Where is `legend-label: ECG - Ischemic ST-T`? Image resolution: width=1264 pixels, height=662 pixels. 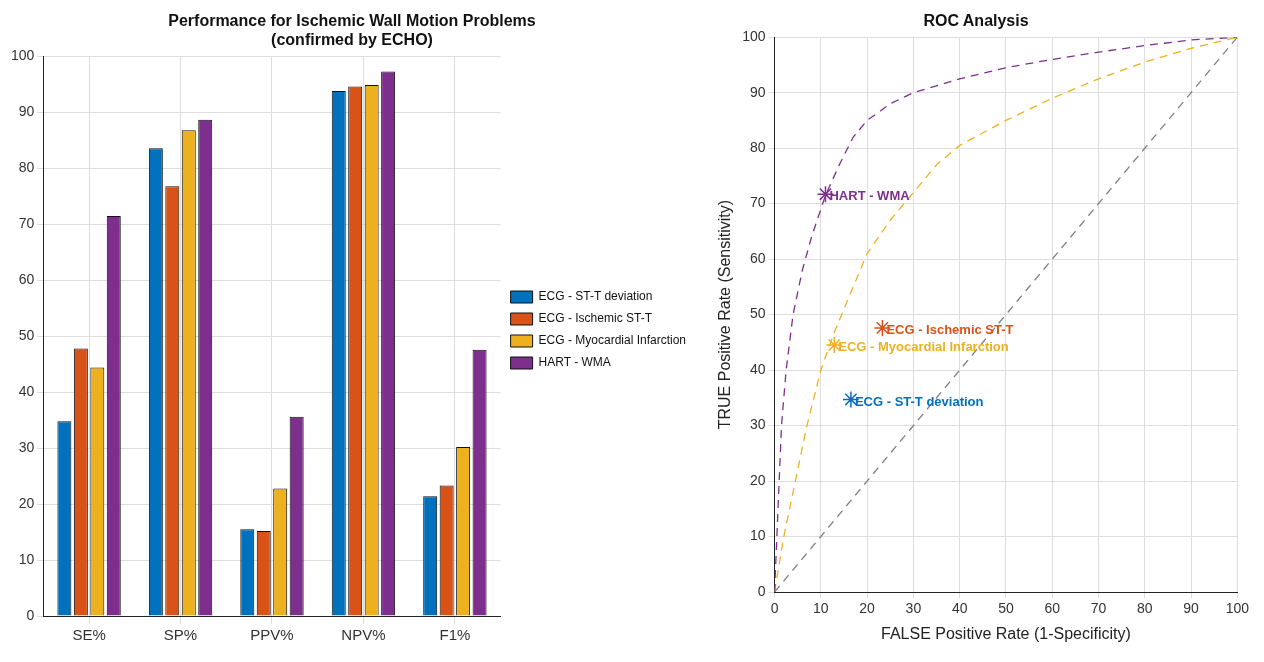 legend-label: ECG - Ischemic ST-T is located at coordinates (595, 318).